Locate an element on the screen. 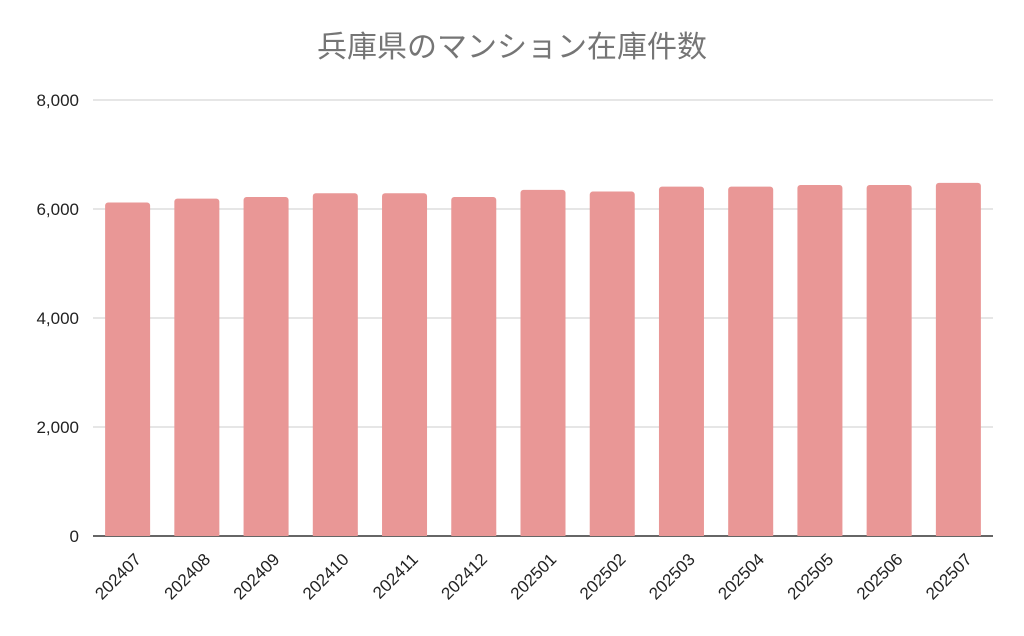  y-tick-label: 4,000 is located at coordinates (57, 318).